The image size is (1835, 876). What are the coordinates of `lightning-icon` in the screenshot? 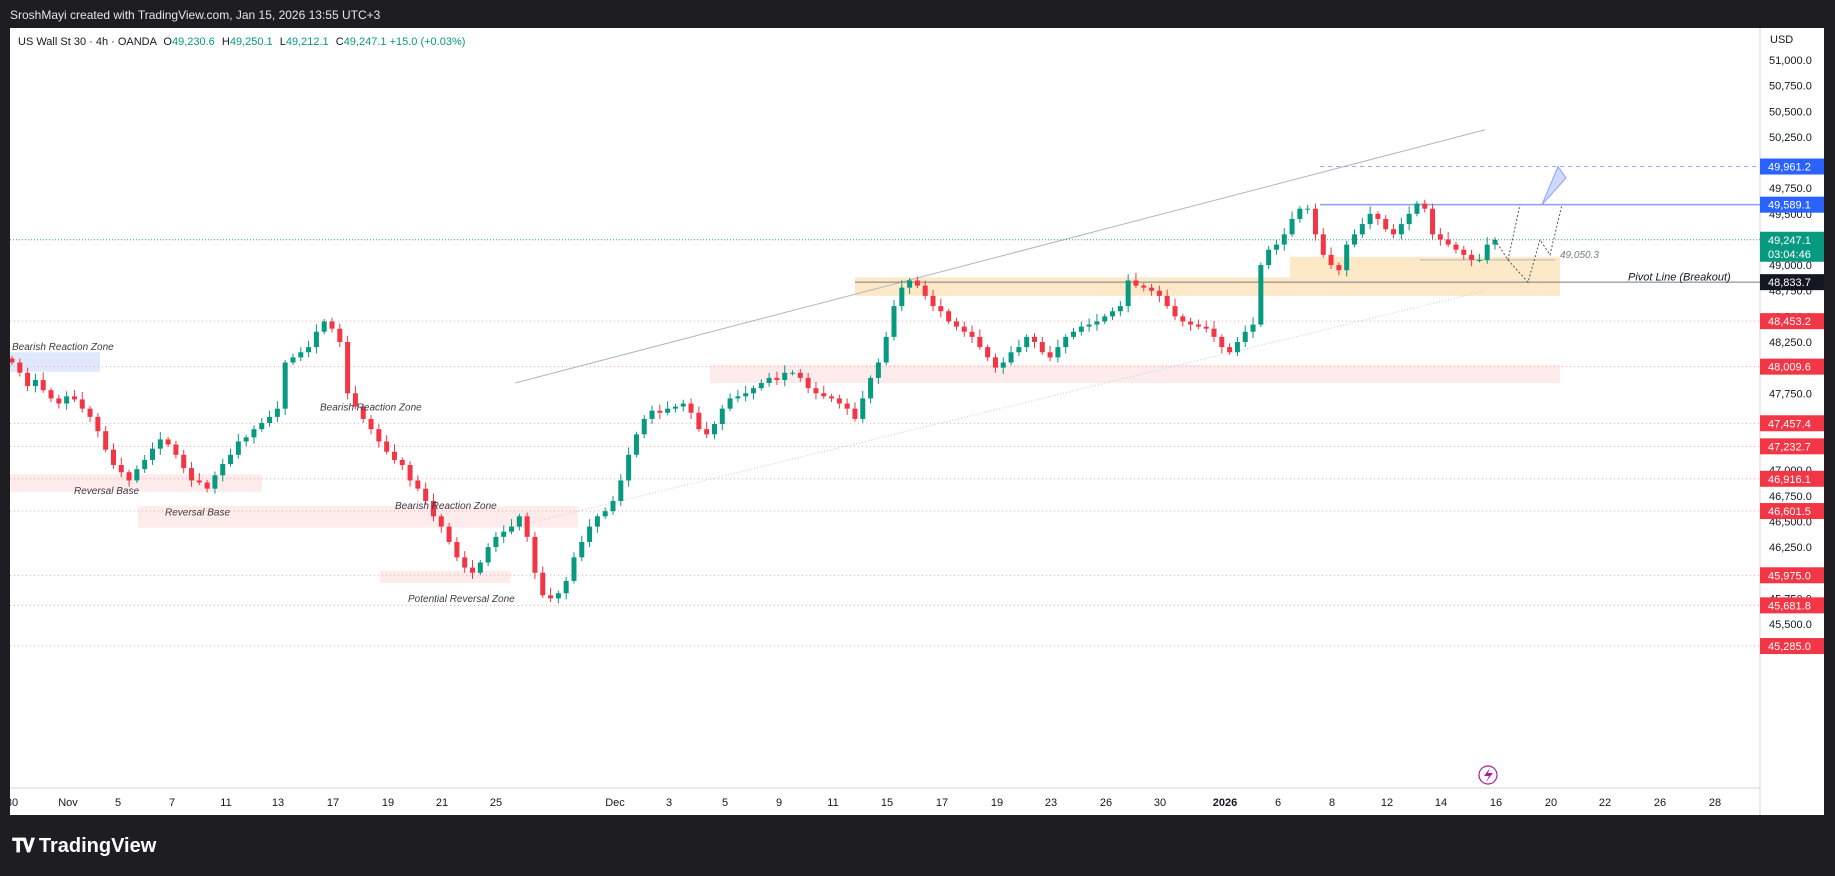 It's located at (1488, 775).